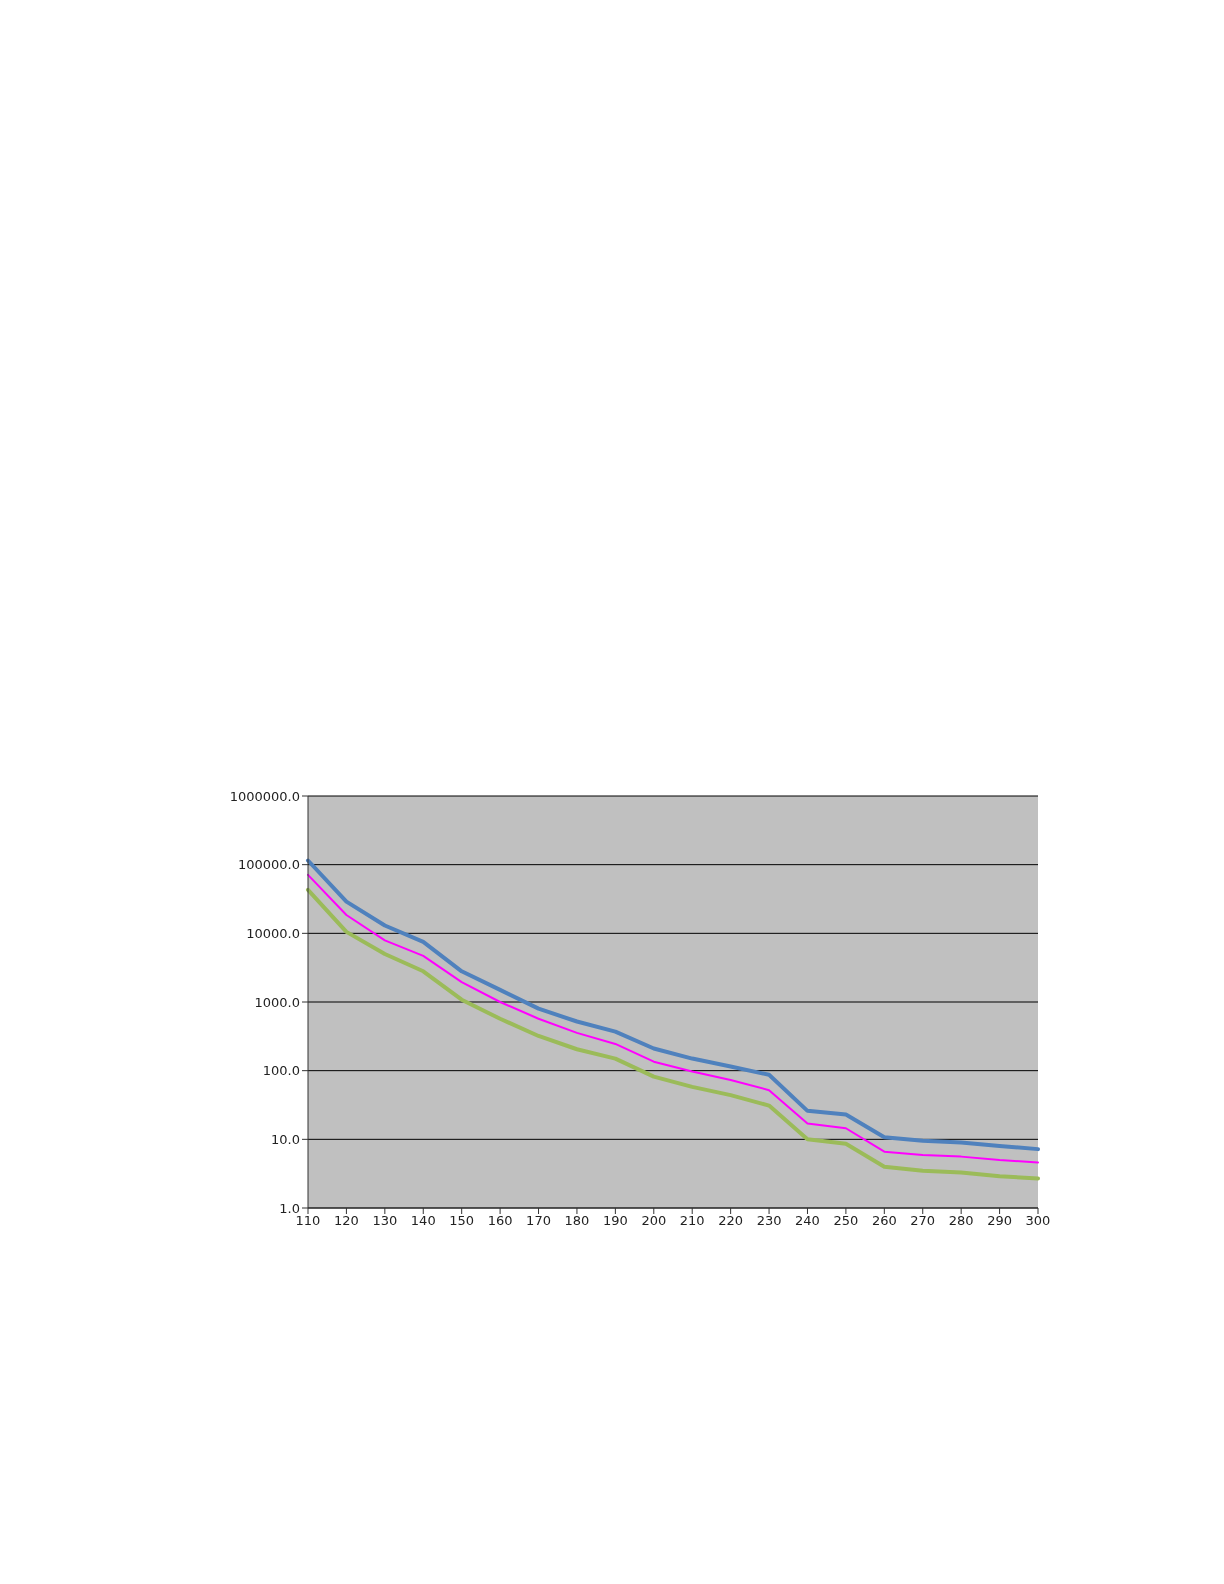 This screenshot has width=1224, height=1584. Describe the element at coordinates (769, 1221) in the screenshot. I see `x-tick-label: 230` at that location.